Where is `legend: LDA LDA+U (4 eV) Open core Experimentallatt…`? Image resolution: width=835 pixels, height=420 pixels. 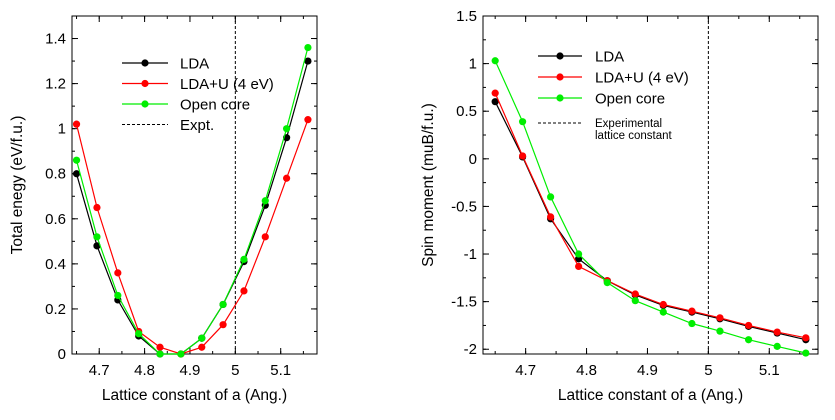
legend: LDA LDA+U (4 eV) Open core Experimentallatt… is located at coordinates (613, 95).